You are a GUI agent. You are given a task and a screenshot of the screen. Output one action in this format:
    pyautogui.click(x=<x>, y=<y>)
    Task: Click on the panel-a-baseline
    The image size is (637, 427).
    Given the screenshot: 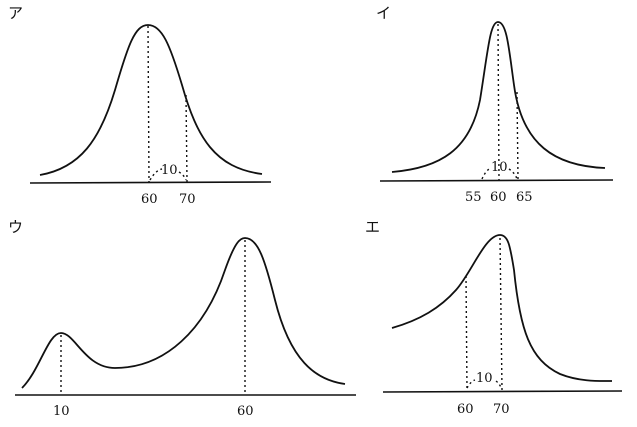 What is the action you would take?
    pyautogui.click(x=150, y=182)
    